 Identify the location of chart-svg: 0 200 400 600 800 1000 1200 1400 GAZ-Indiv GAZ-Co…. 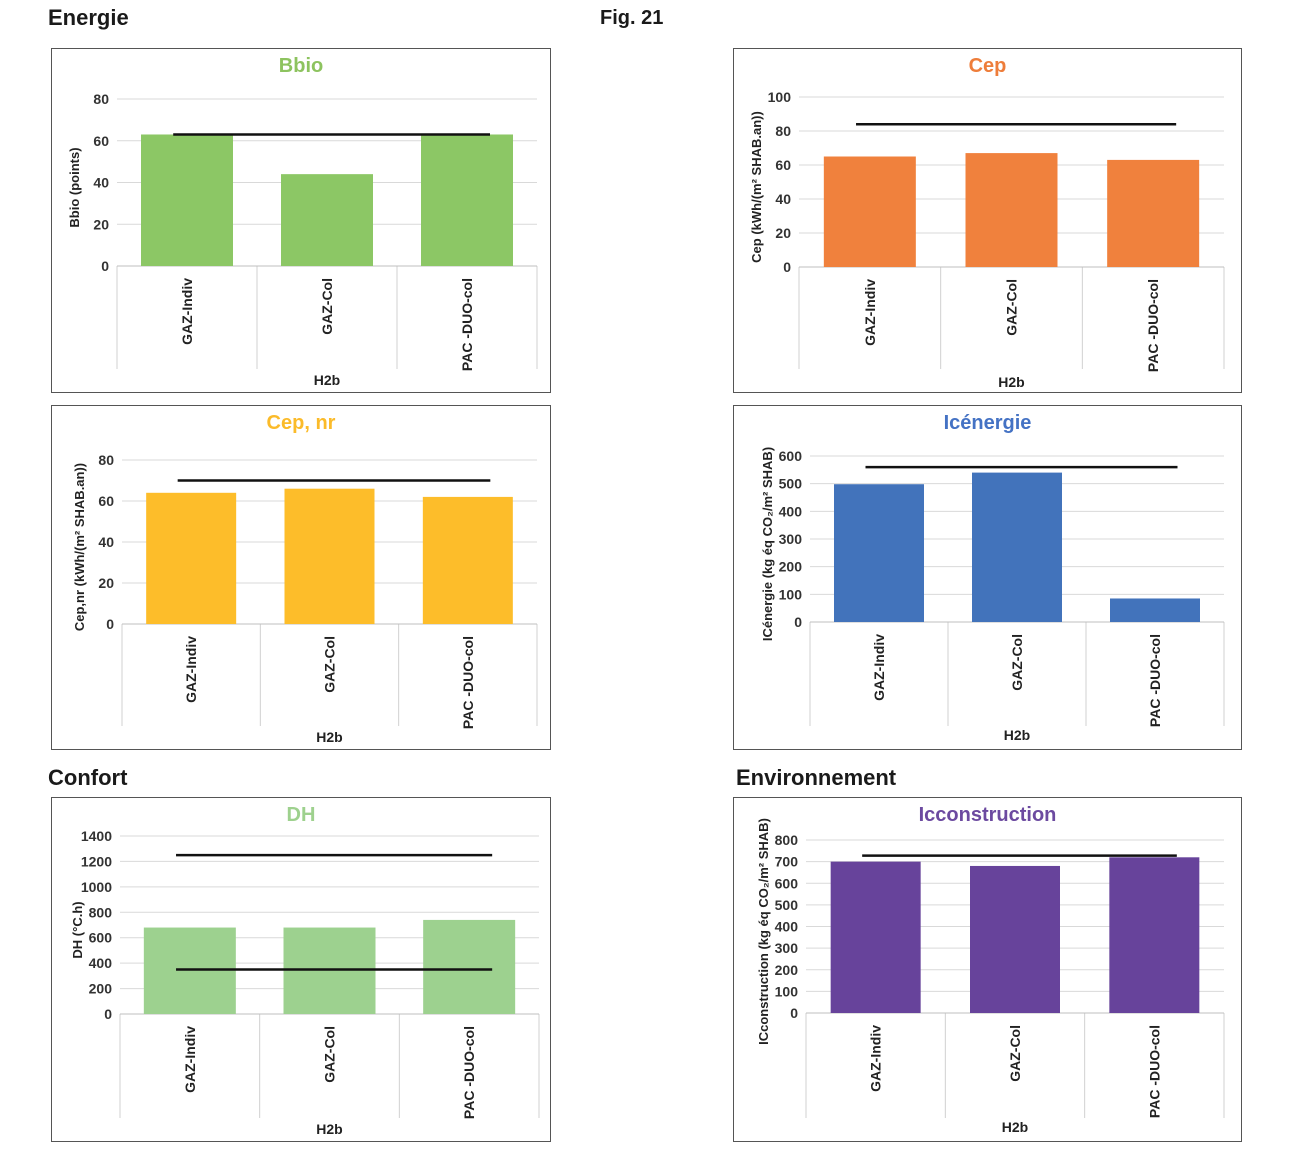
(305, 982).